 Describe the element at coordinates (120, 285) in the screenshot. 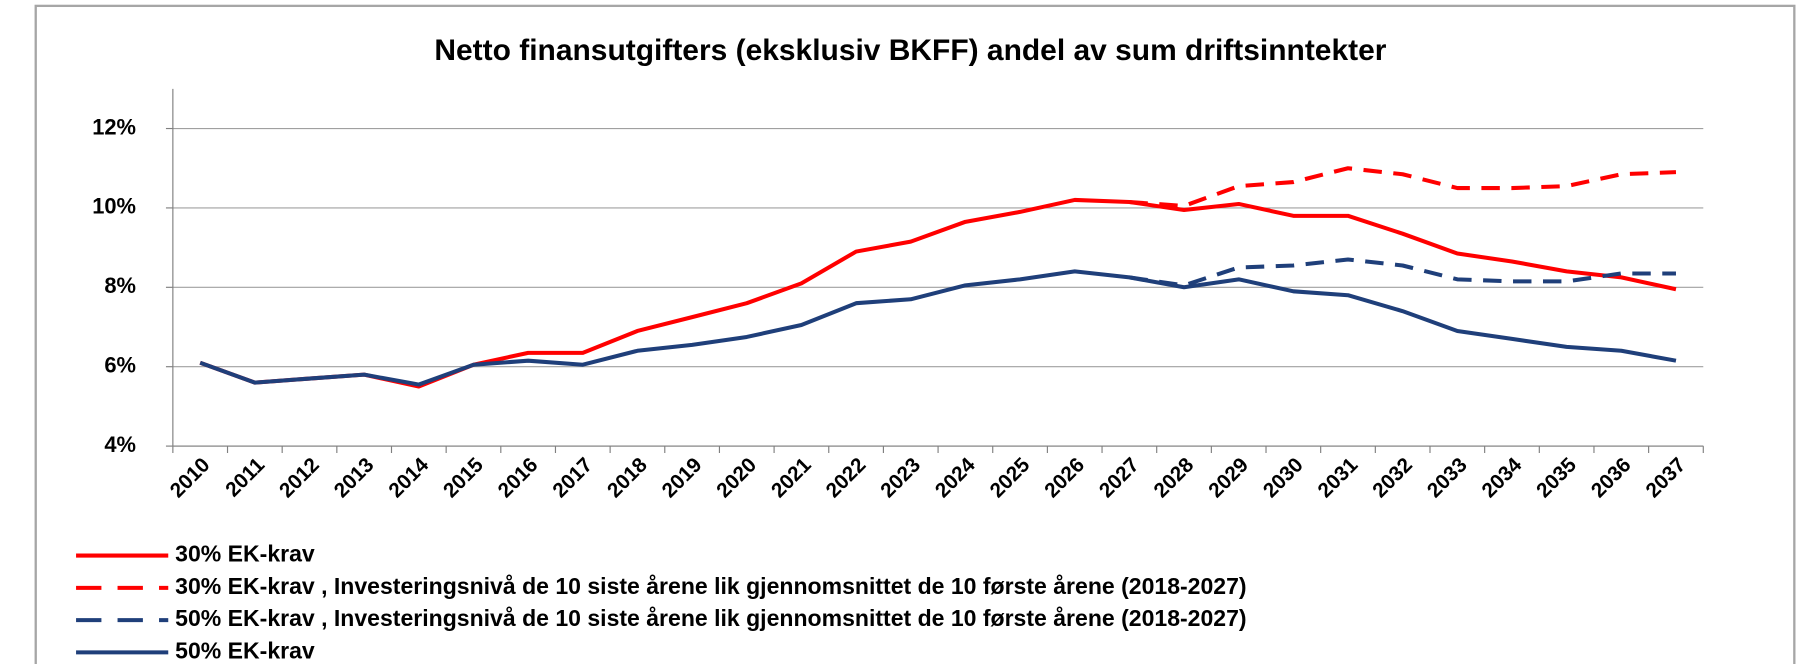

I see `y-tick-label: 8%` at that location.